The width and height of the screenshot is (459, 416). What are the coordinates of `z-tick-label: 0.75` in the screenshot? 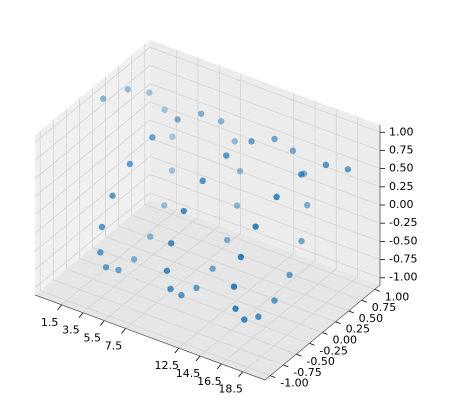 It's located at (401, 149).